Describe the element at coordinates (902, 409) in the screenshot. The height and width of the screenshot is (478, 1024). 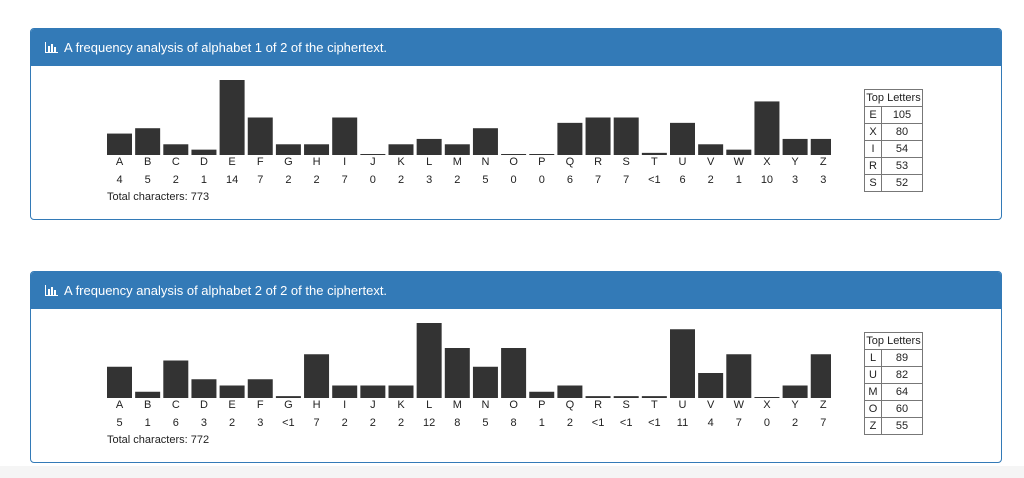
I see `count: 60` at that location.